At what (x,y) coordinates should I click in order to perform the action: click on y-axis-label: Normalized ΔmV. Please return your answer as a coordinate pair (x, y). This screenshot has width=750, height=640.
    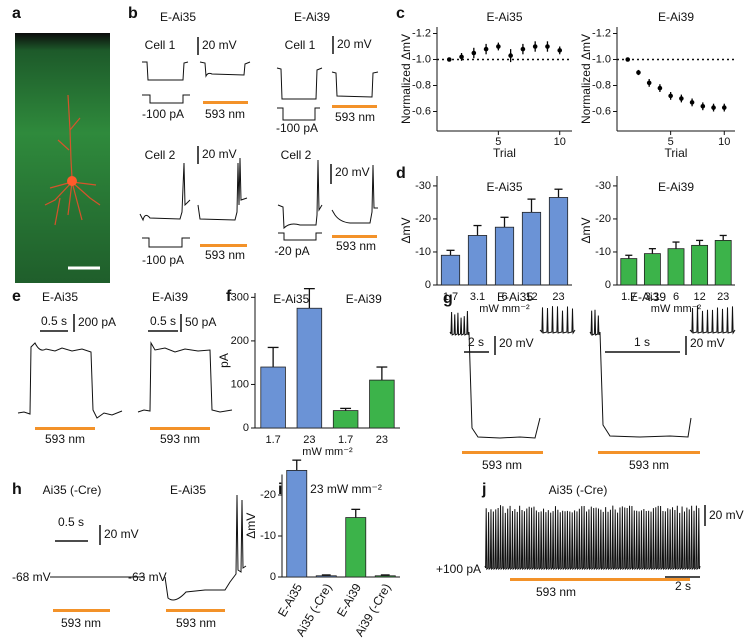
    Looking at the image, I should click on (586, 79).